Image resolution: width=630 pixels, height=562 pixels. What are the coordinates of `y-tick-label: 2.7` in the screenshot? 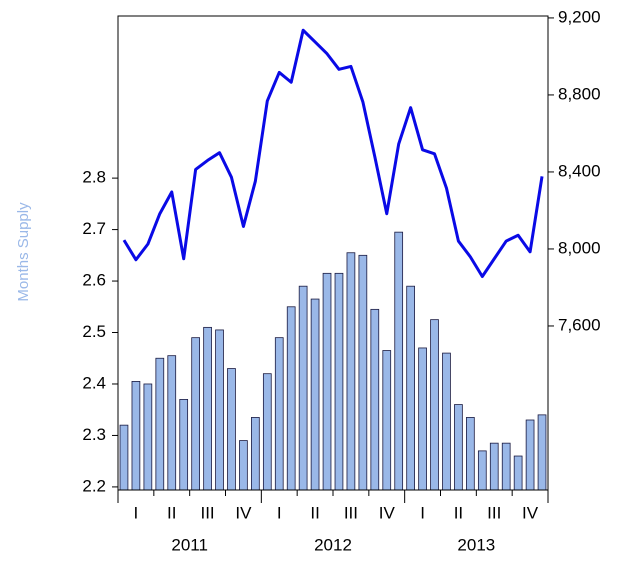 It's located at (94, 228).